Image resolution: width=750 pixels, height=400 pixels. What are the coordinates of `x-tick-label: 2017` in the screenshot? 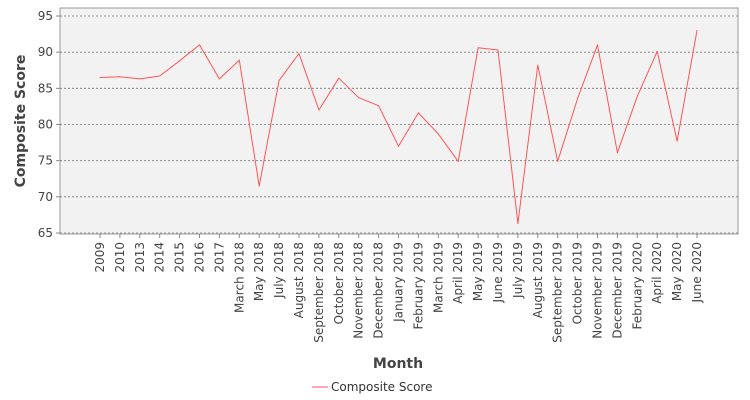 It's located at (219, 257).